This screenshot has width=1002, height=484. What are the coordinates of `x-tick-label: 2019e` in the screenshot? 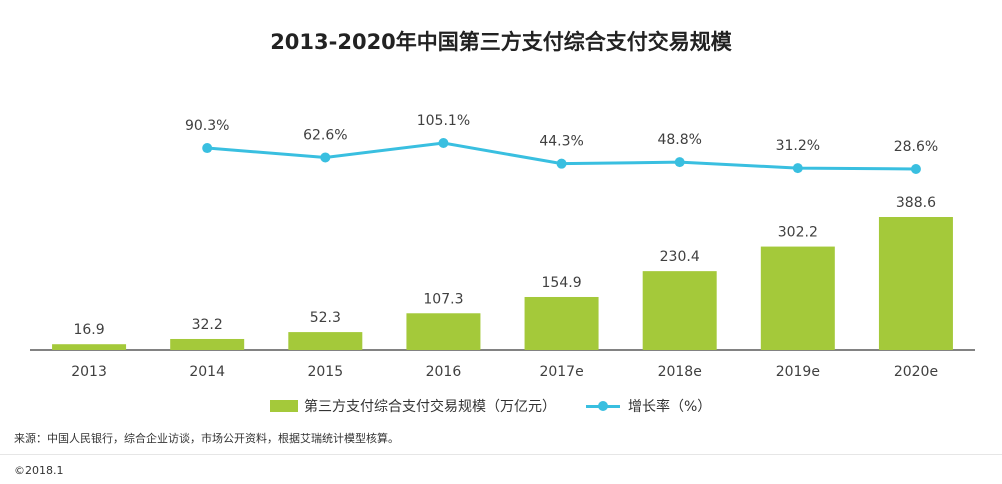 It's located at (798, 372).